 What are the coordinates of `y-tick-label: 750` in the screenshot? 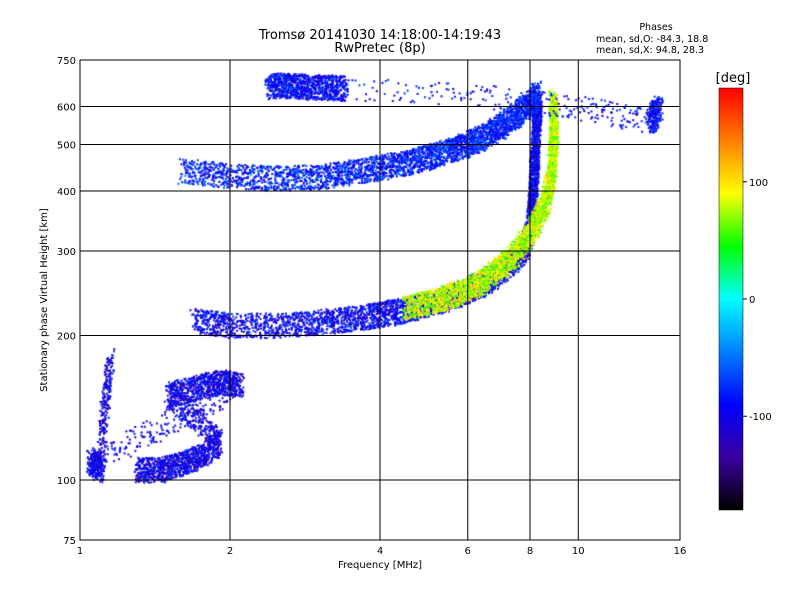 It's located at (66, 61).